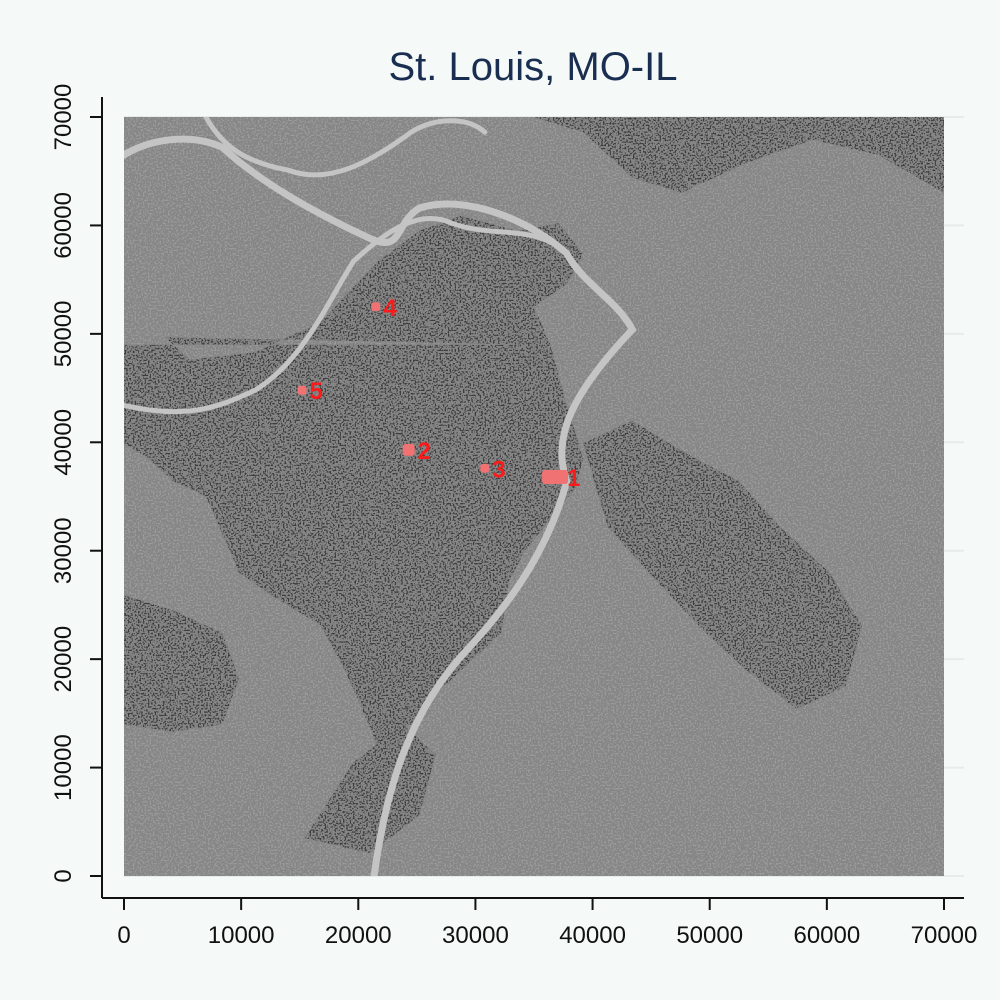 Image resolution: width=1000 pixels, height=1000 pixels. Describe the element at coordinates (826, 935) in the screenshot. I see `x-tick-label: 60000` at that location.